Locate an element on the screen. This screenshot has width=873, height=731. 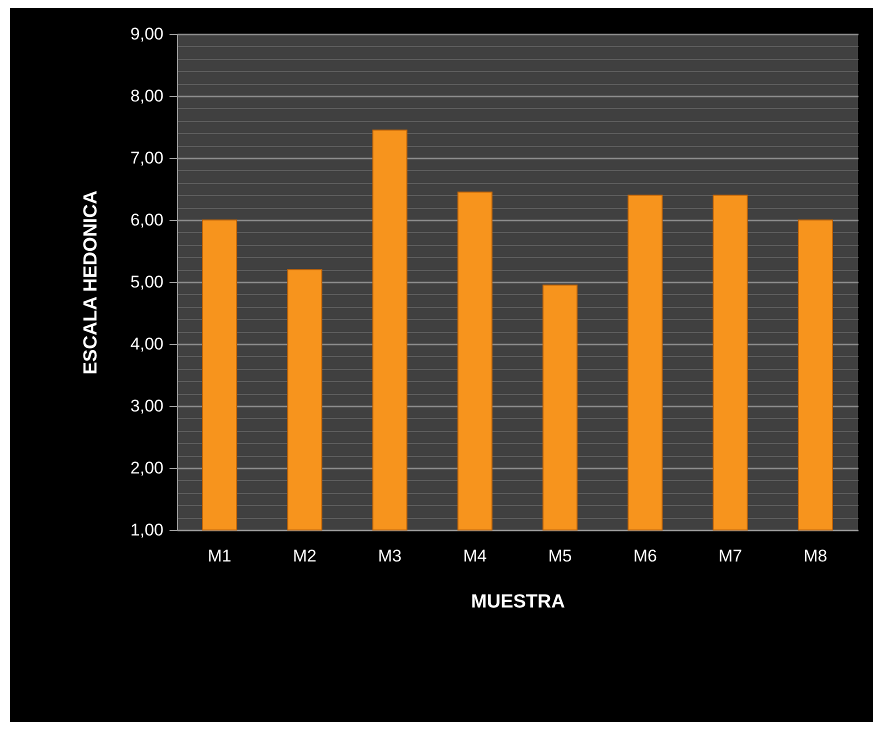
x-tick-label: M6 is located at coordinates (645, 556).